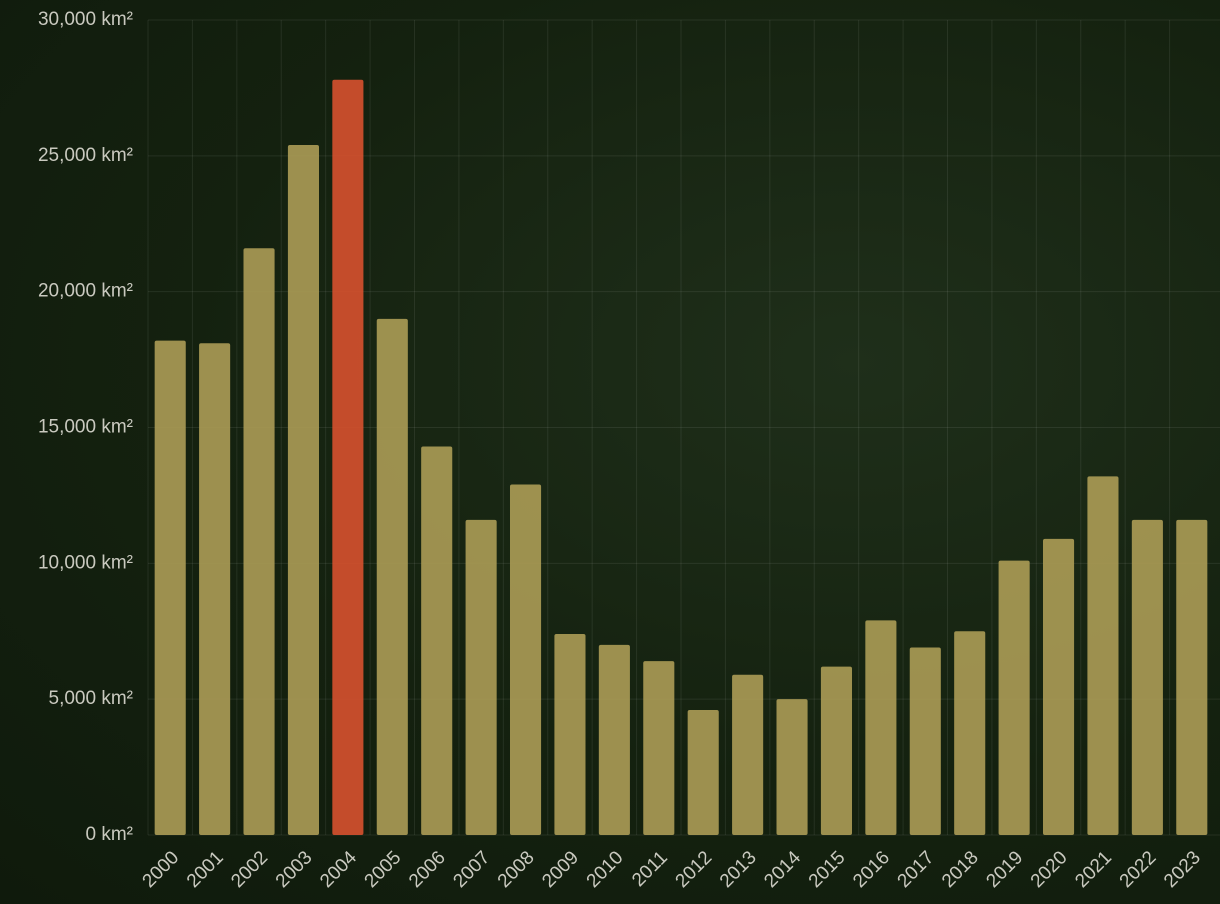  Describe the element at coordinates (560, 869) in the screenshot. I see `x-tick-label: 2009` at that location.